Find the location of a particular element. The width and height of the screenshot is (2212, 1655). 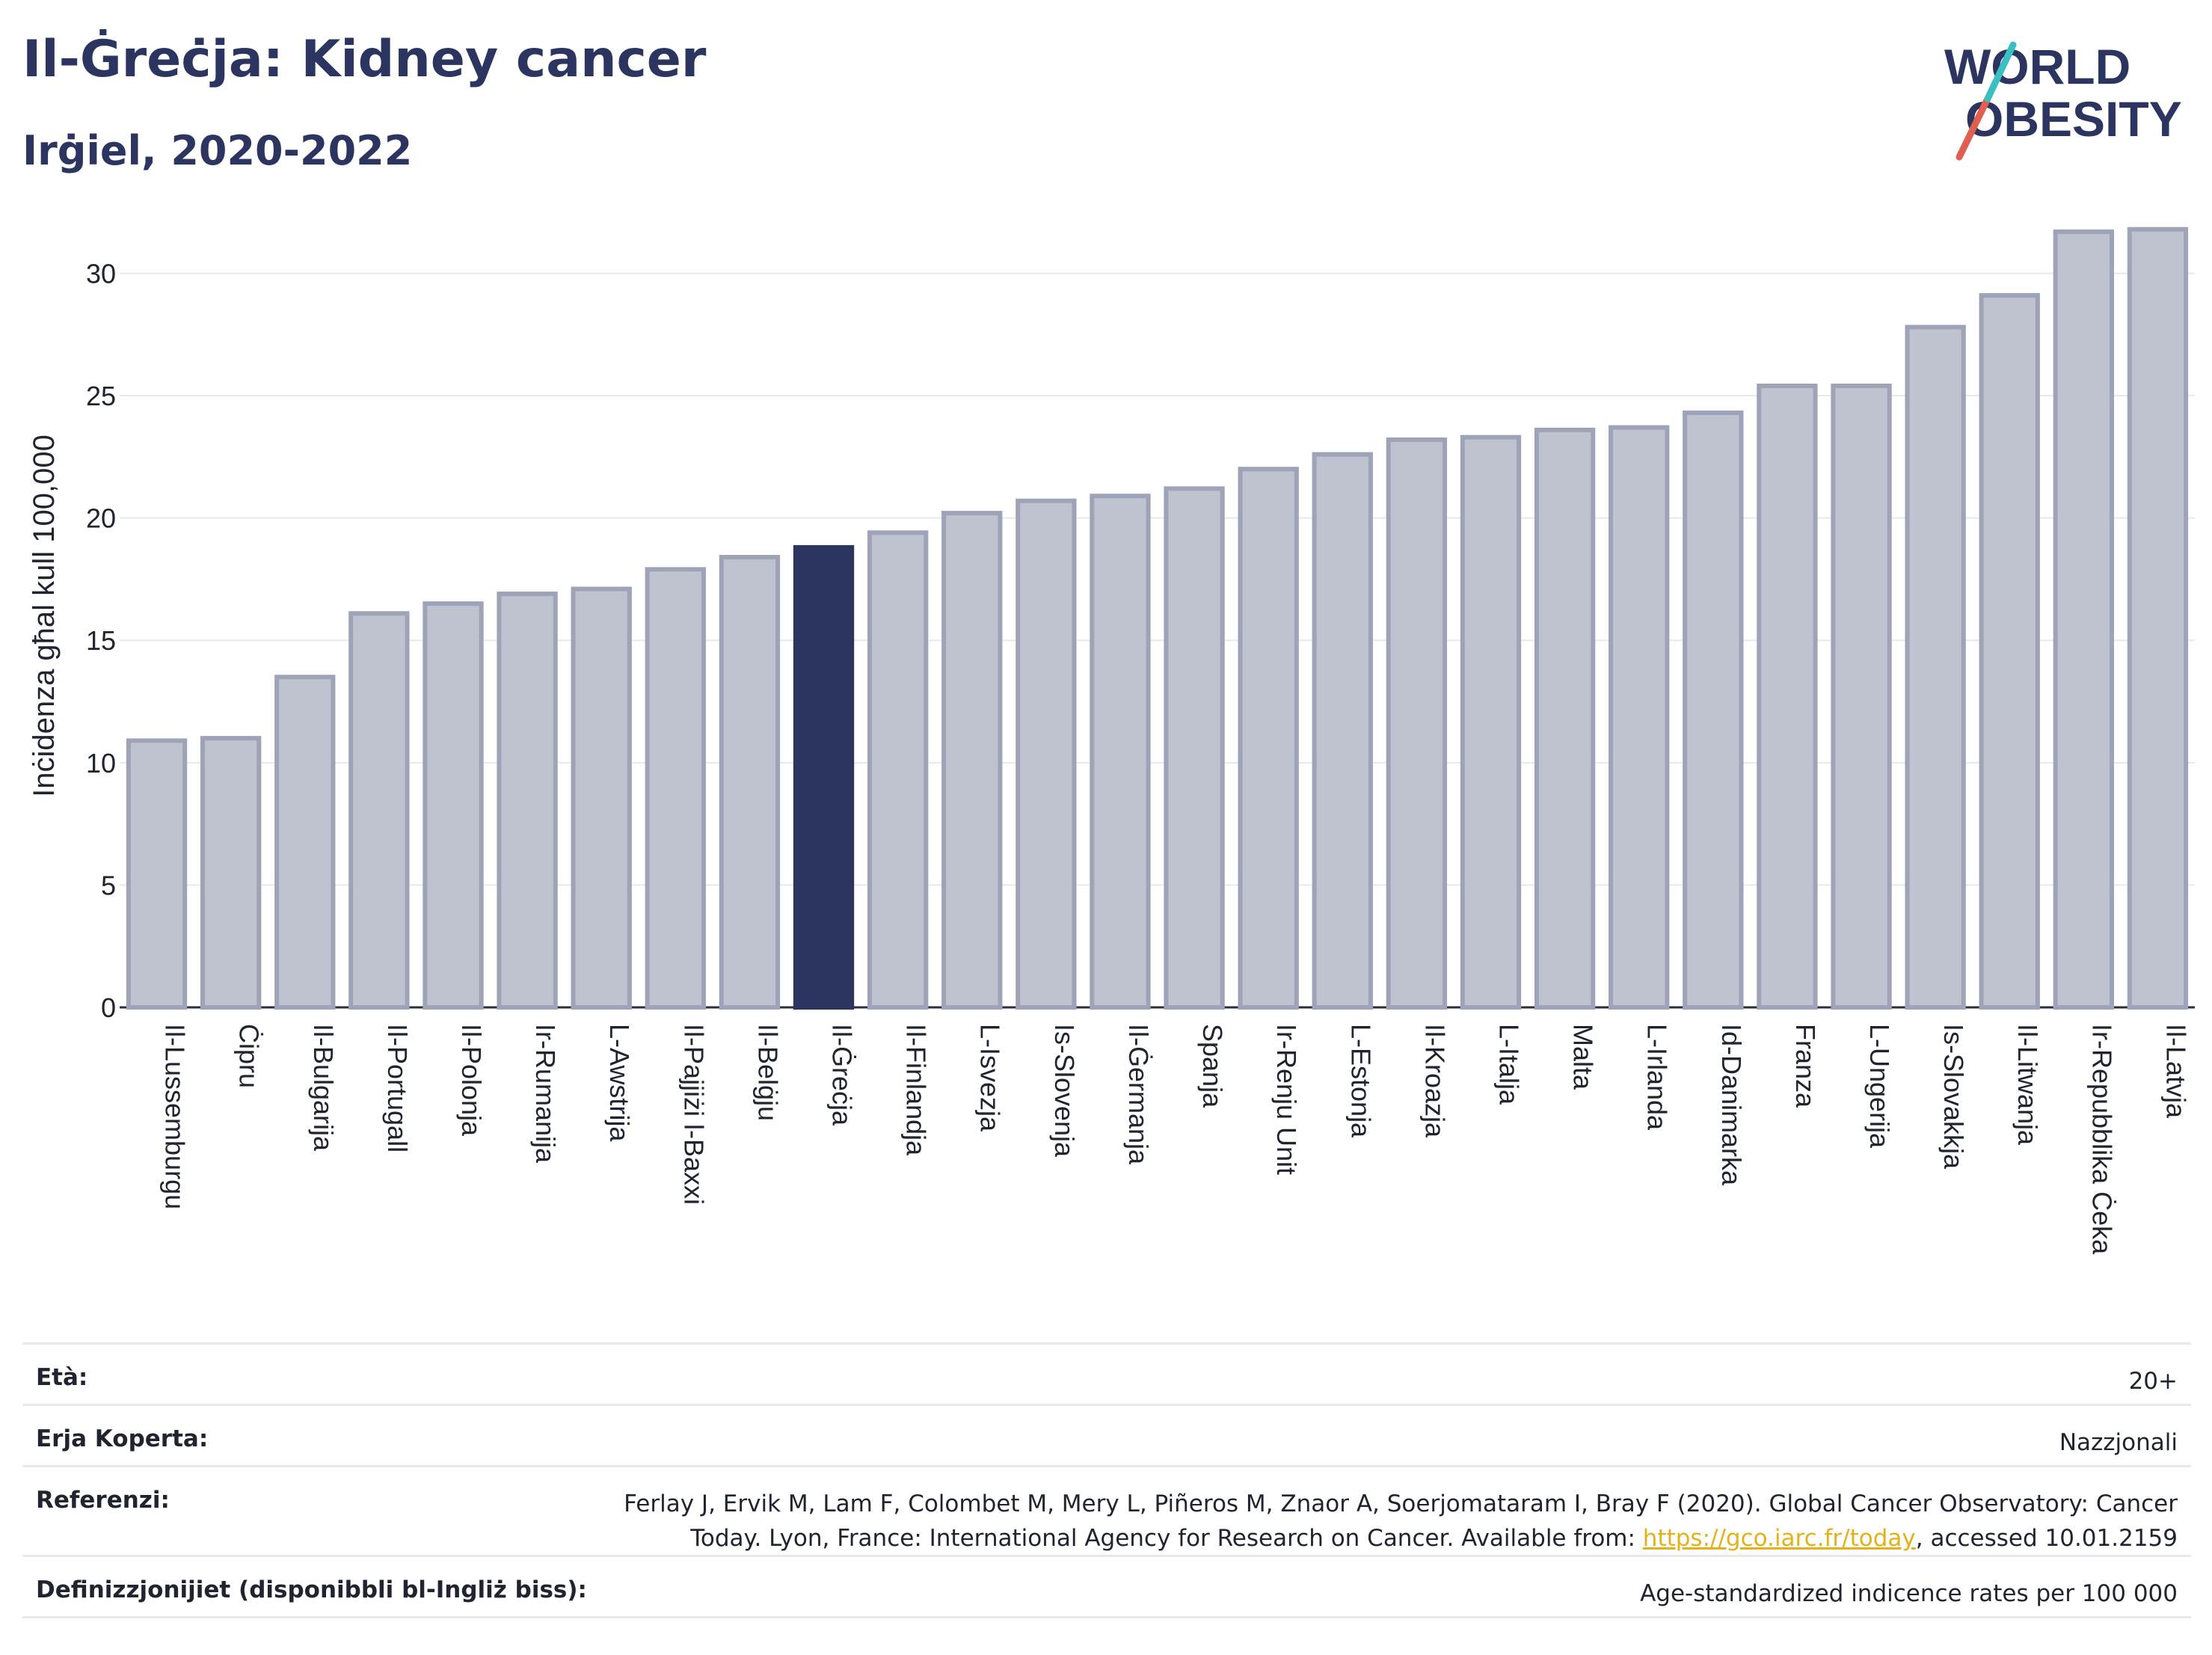

logo-text-world: WORLD is located at coordinates (2037, 66).